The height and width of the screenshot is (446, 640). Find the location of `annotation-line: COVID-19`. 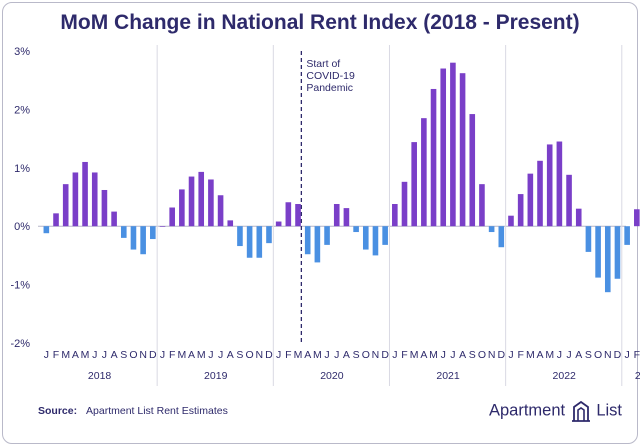

annotation-line: COVID-19 is located at coordinates (330, 76).